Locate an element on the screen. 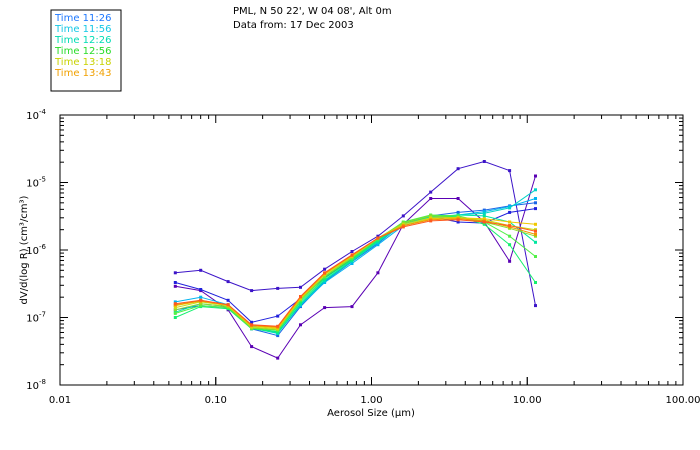 The height and width of the screenshot is (450, 700). x-tick-label: 0.10 is located at coordinates (216, 400).